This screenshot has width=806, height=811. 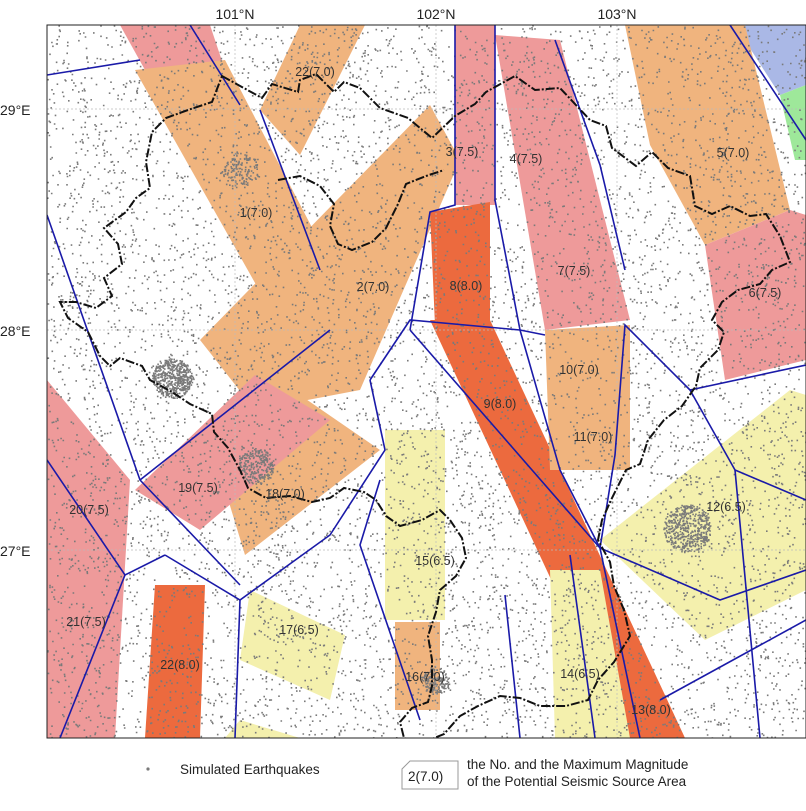 I want to click on zone-label-9: 9(8.0), so click(x=500, y=404).